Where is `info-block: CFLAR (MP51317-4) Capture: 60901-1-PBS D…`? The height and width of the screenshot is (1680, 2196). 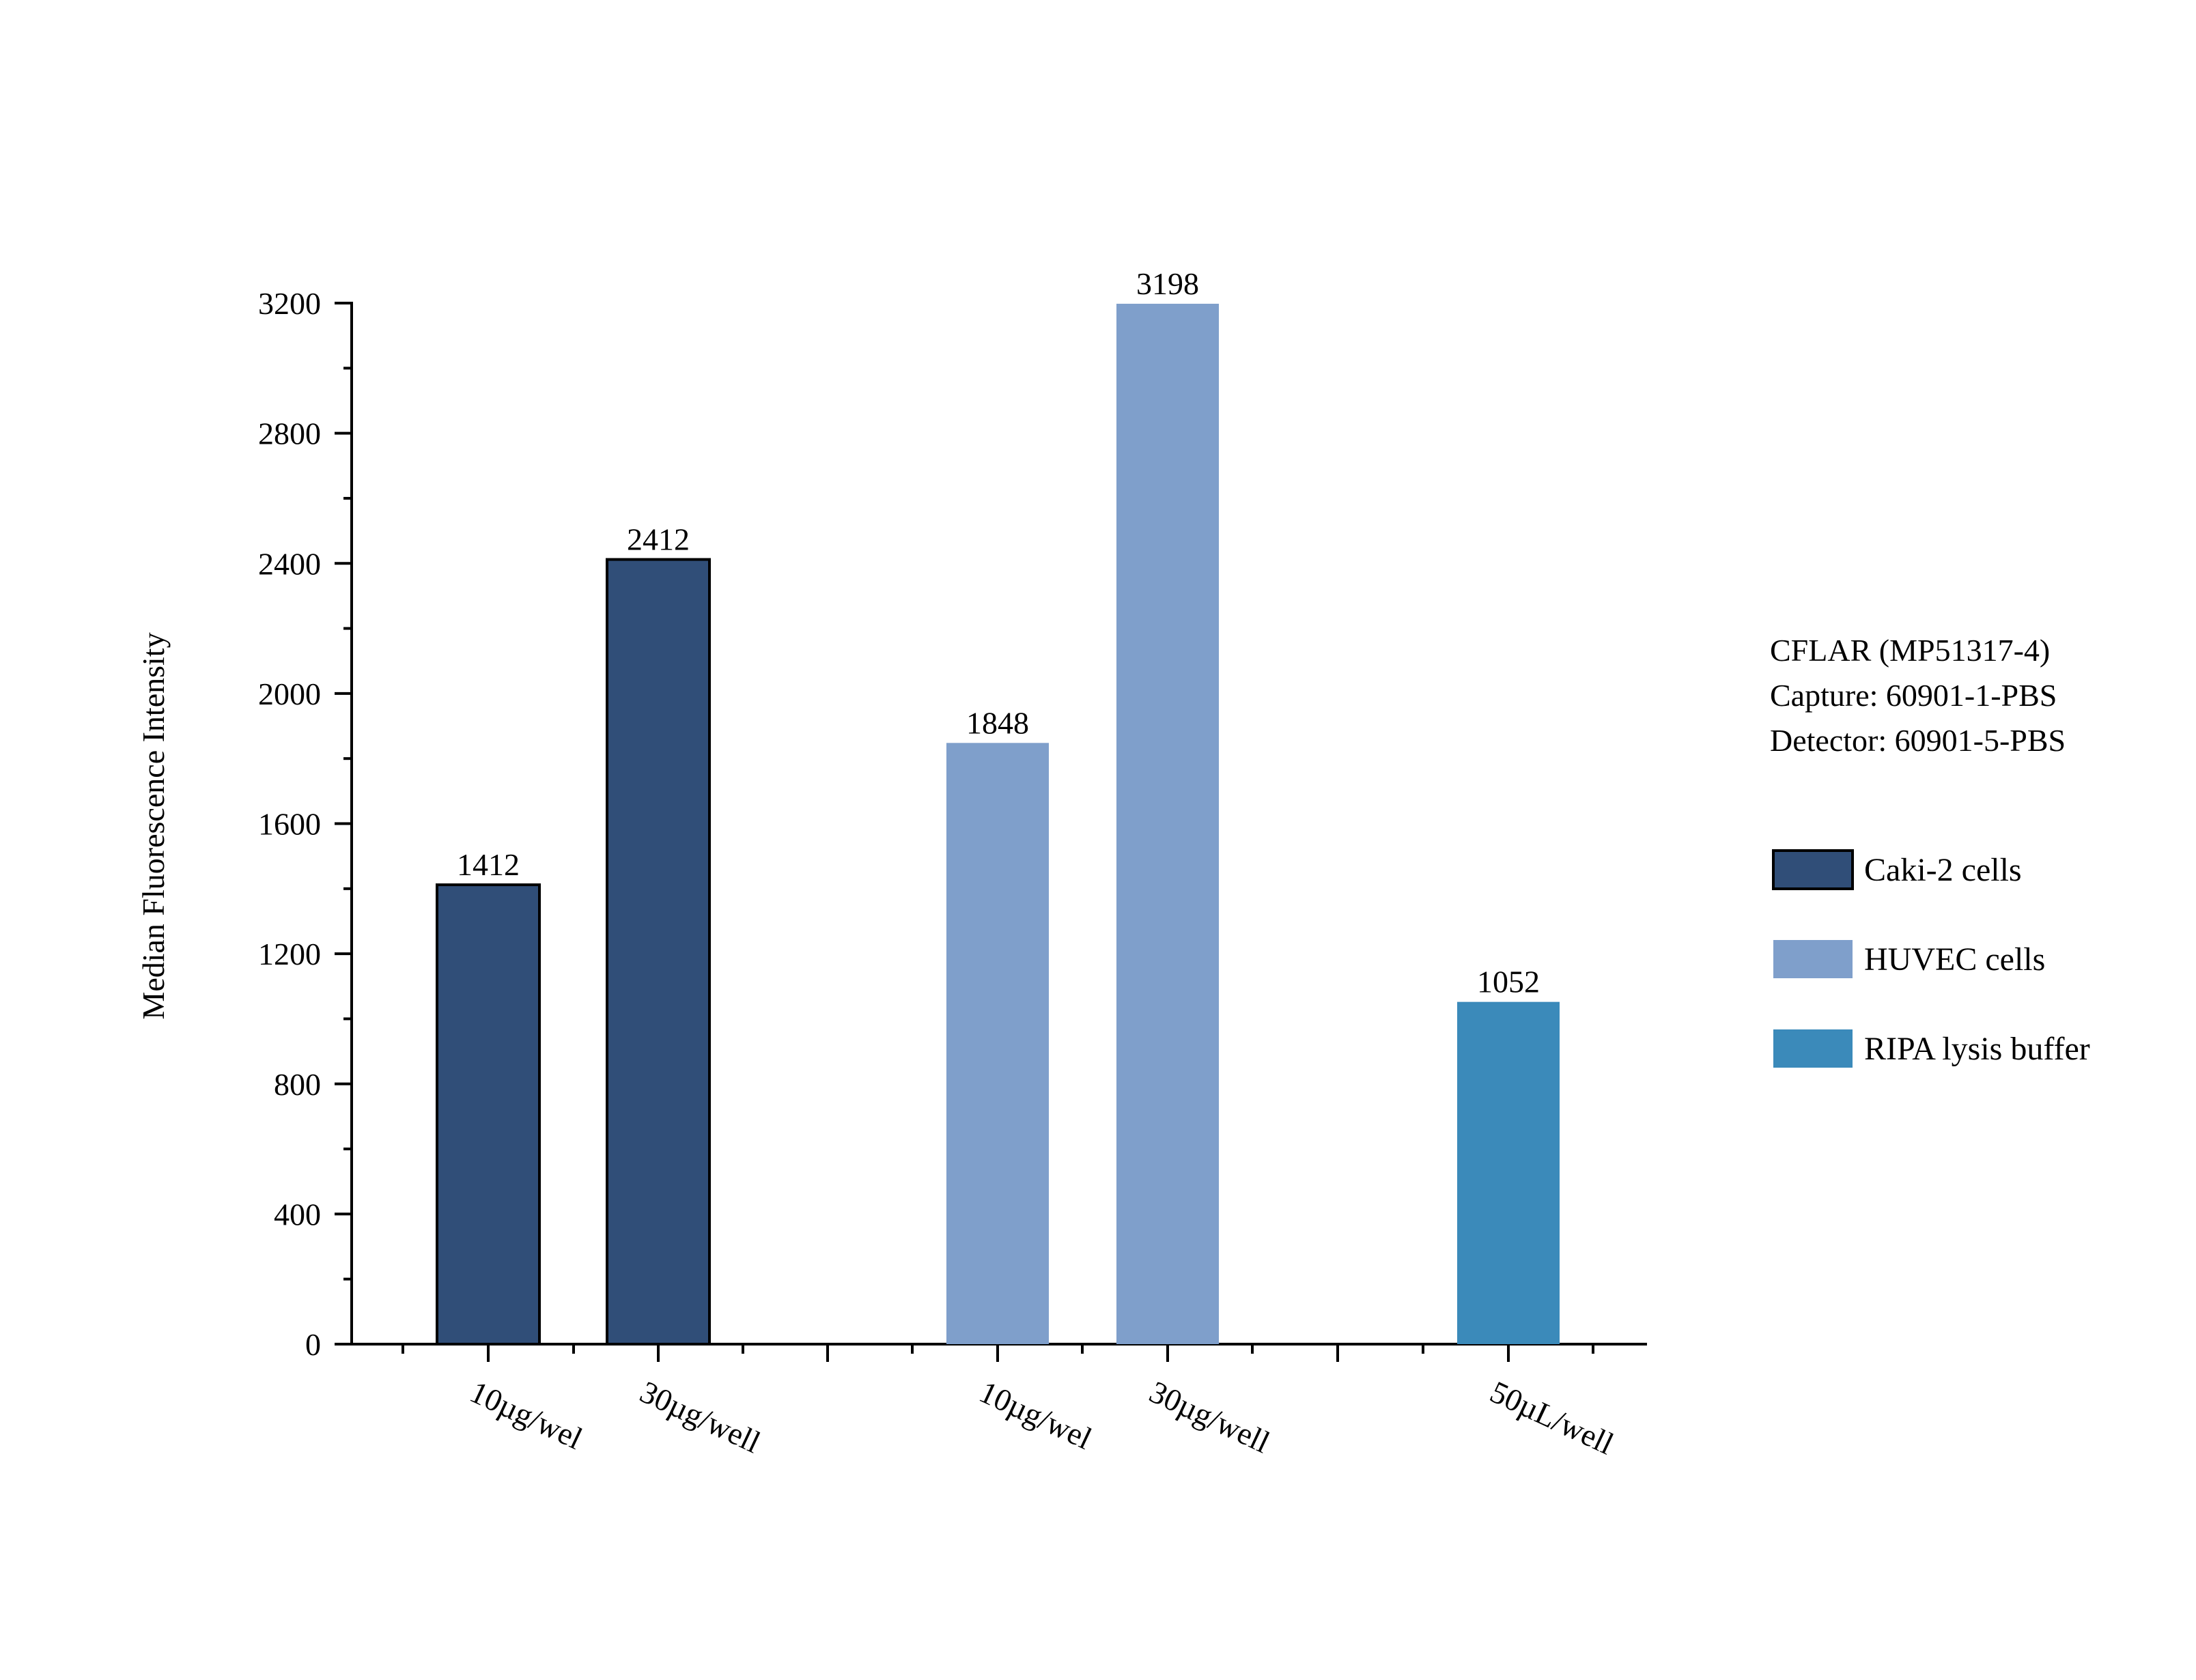
info-block: CFLAR (MP51317-4) Capture: 60901-1-PBS D… is located at coordinates (1918, 695).